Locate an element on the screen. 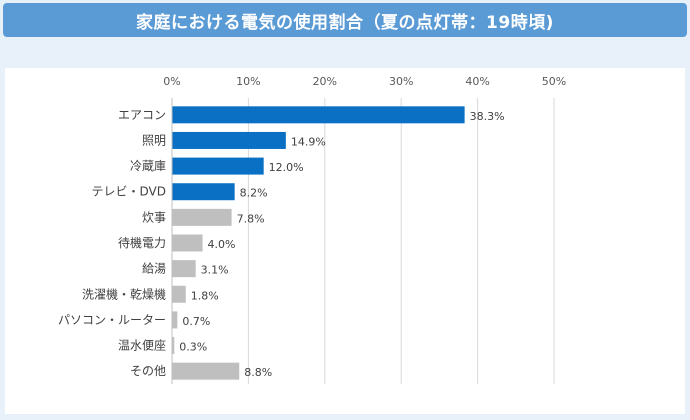 Image resolution: width=690 pixels, height=420 pixels. value-label: 0.7% is located at coordinates (196, 321).